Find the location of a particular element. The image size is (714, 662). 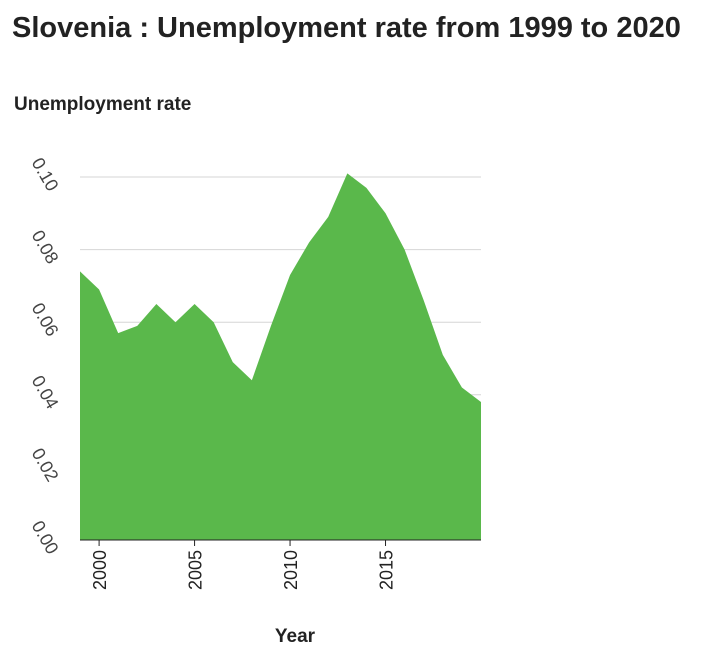

x-tick-label-2015: 2015 is located at coordinates (387, 570).